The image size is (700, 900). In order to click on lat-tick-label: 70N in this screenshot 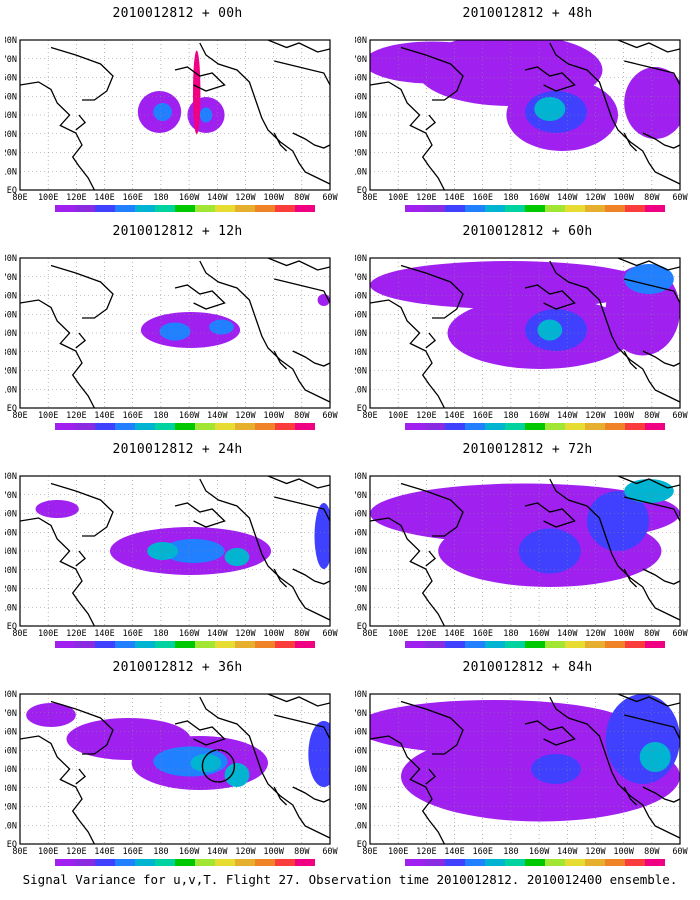, I will do `click(361, 60)`.